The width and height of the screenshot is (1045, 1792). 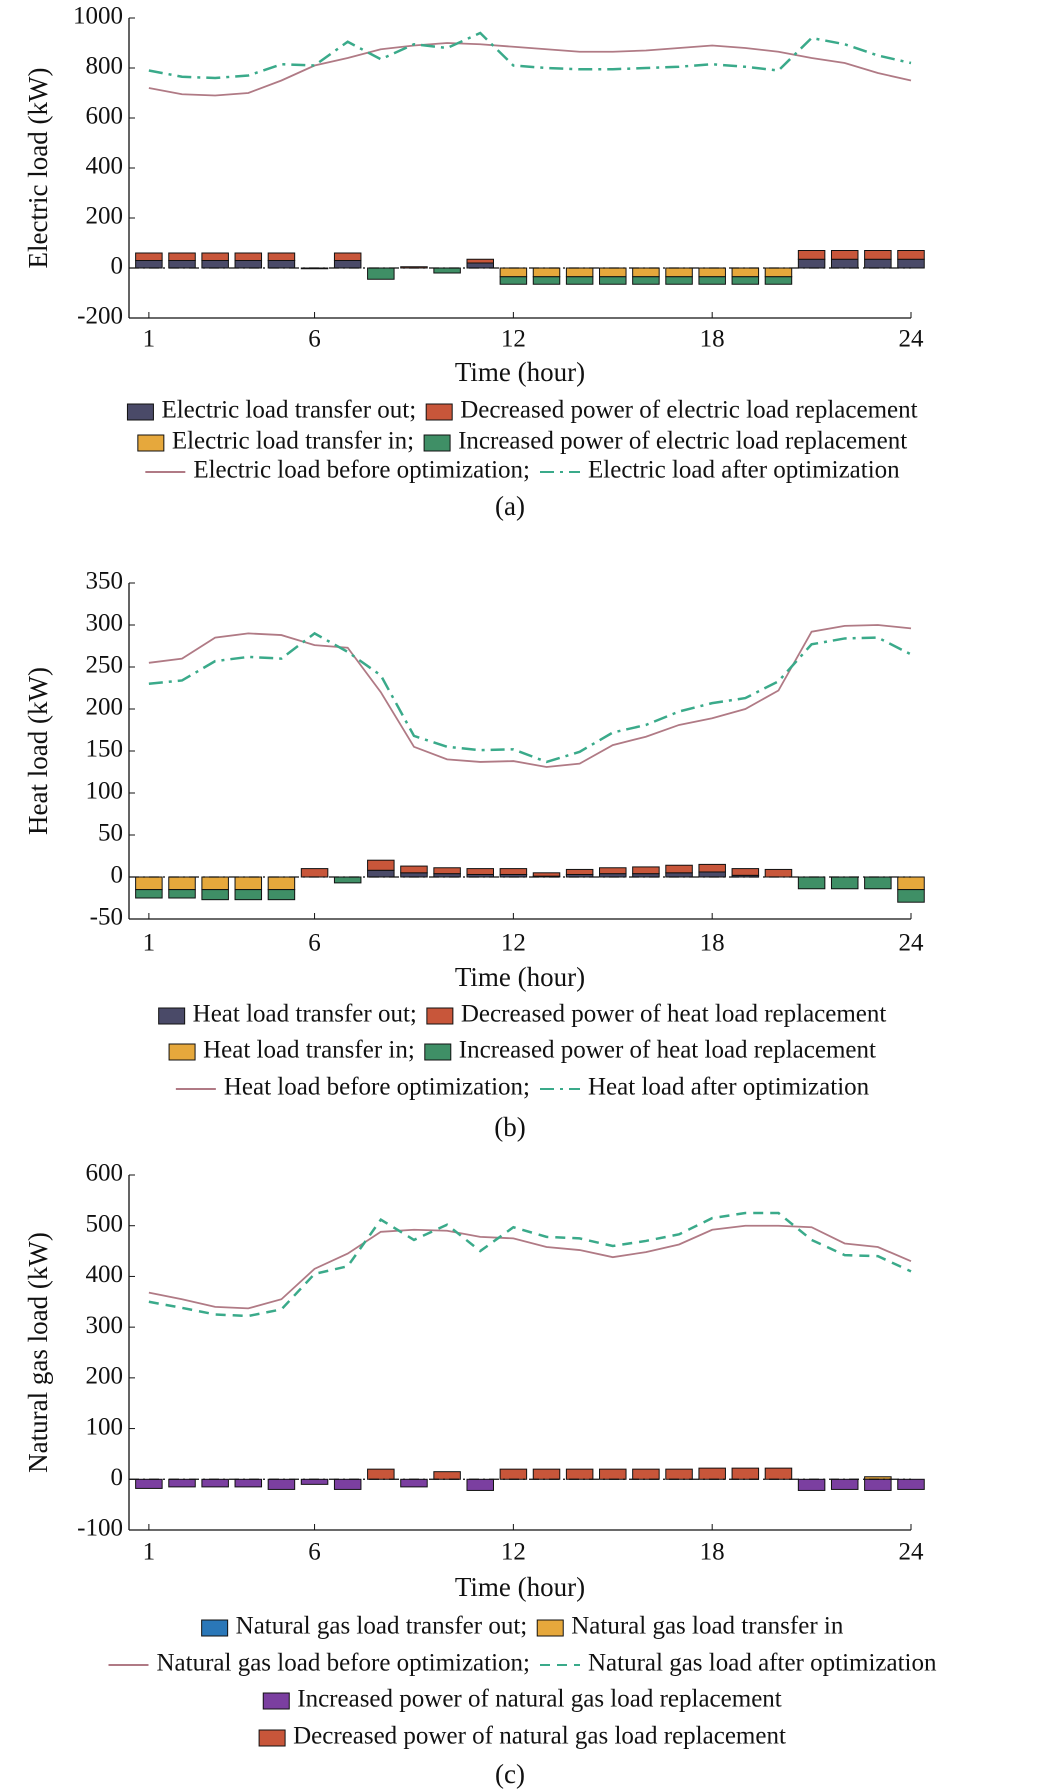 I want to click on y-tick-label: 300, so click(x=105, y=623).